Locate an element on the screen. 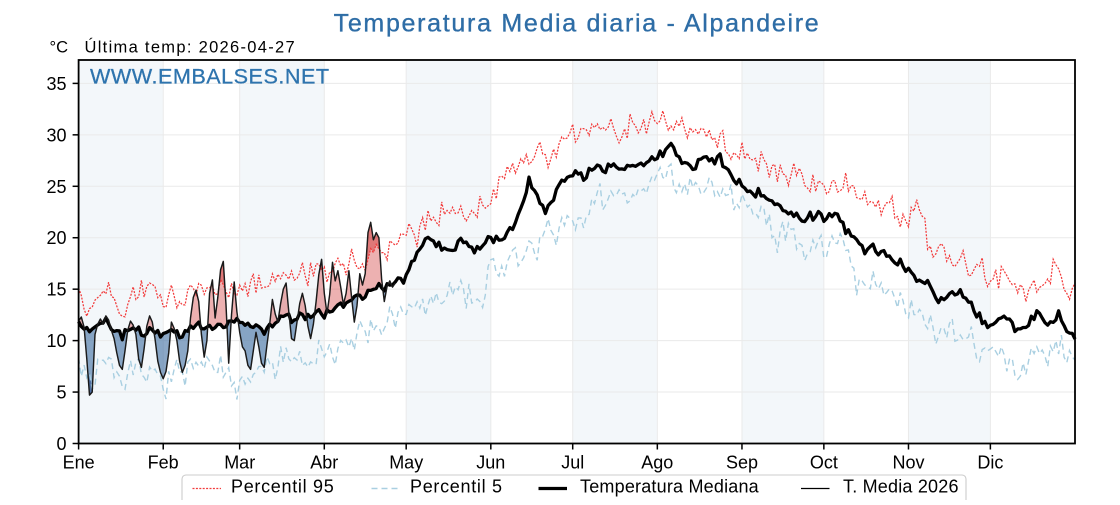  svg-text: °C is located at coordinates (59, 48).